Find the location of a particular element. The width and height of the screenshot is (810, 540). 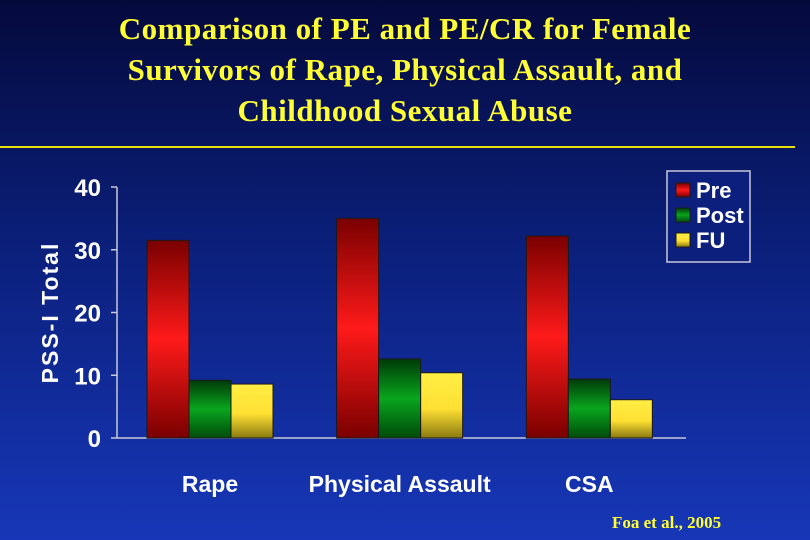

title-line-1: Comparison of PE and PE/CR for Female is located at coordinates (405, 28).